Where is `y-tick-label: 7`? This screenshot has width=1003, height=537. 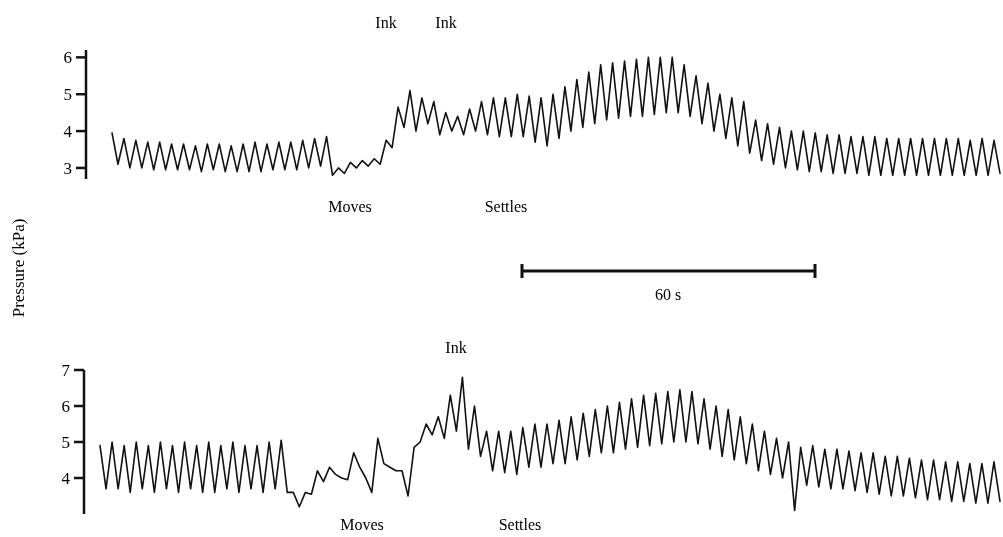
y-tick-label: 7 is located at coordinates (66, 370).